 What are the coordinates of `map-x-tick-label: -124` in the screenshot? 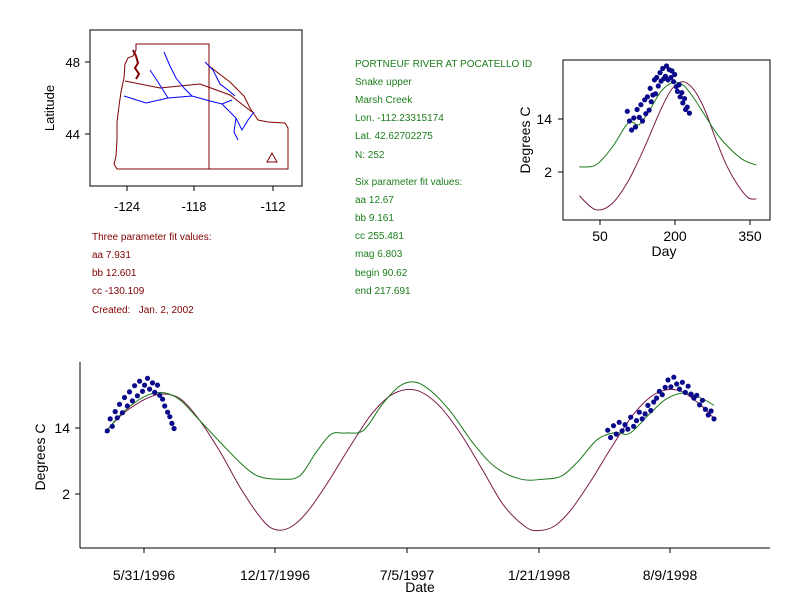 It's located at (127, 206).